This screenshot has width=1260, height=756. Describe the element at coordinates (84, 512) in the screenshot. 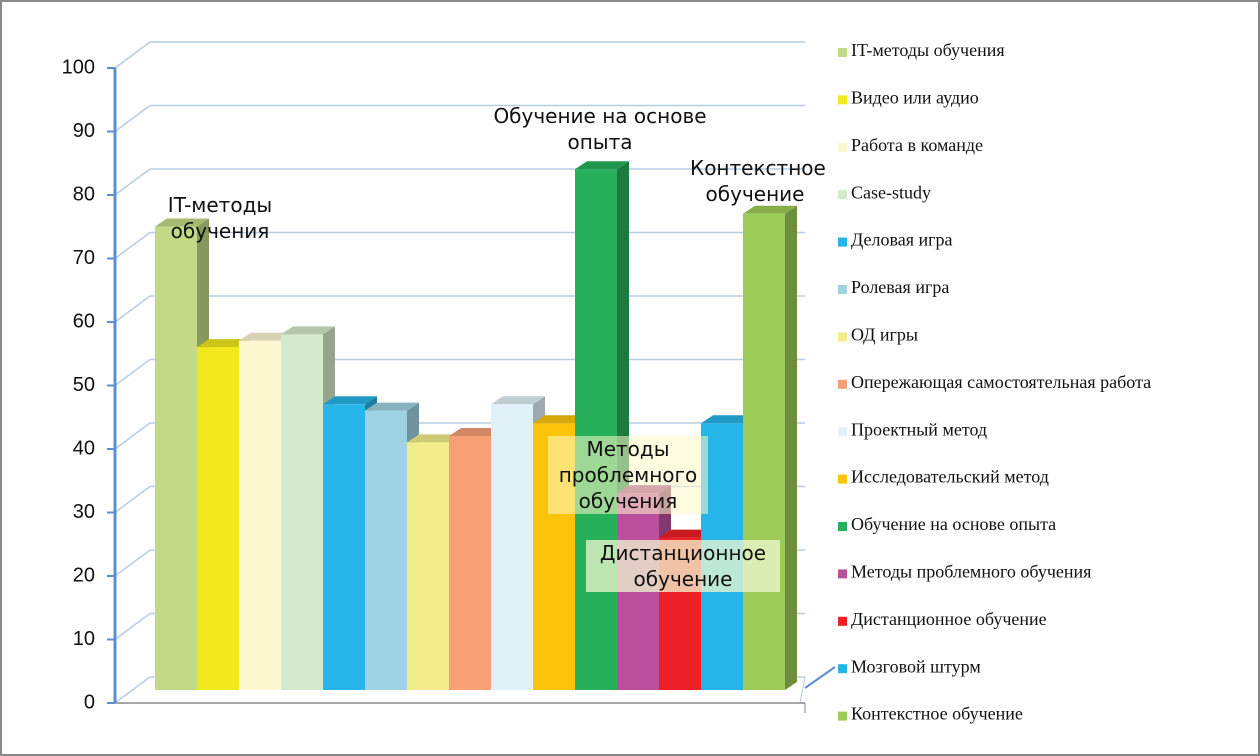

I see `y-tick-label: 30` at that location.